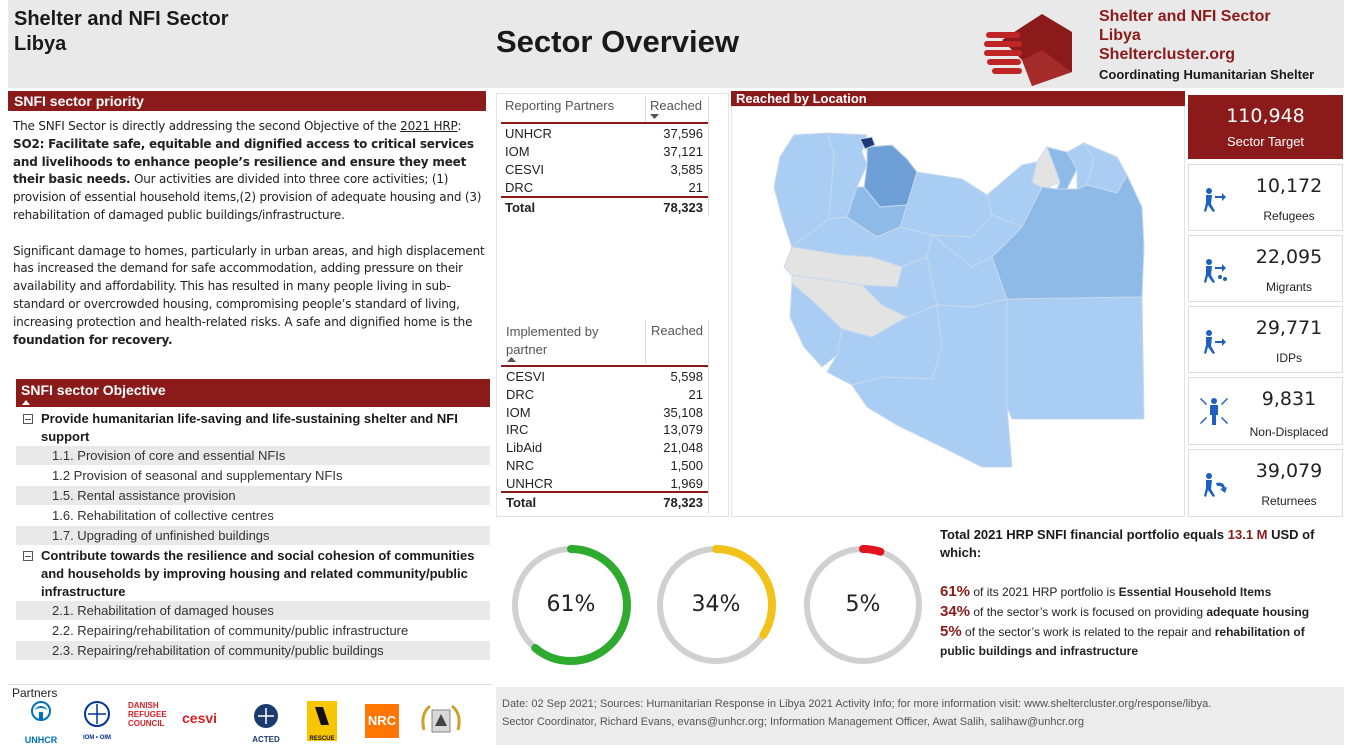  Describe the element at coordinates (560, 105) in the screenshot. I see `col-reporting-partners: Reporting Partners` at that location.